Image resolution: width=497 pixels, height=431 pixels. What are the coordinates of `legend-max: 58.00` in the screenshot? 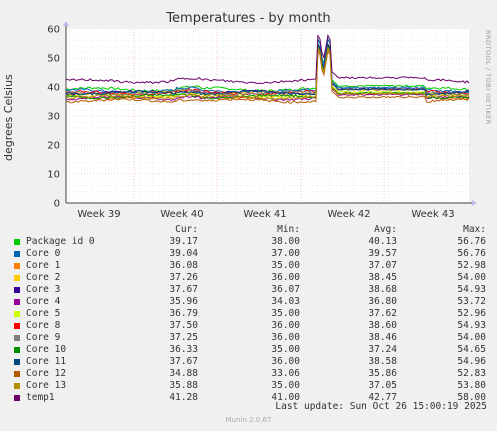 It's located at (471, 397).